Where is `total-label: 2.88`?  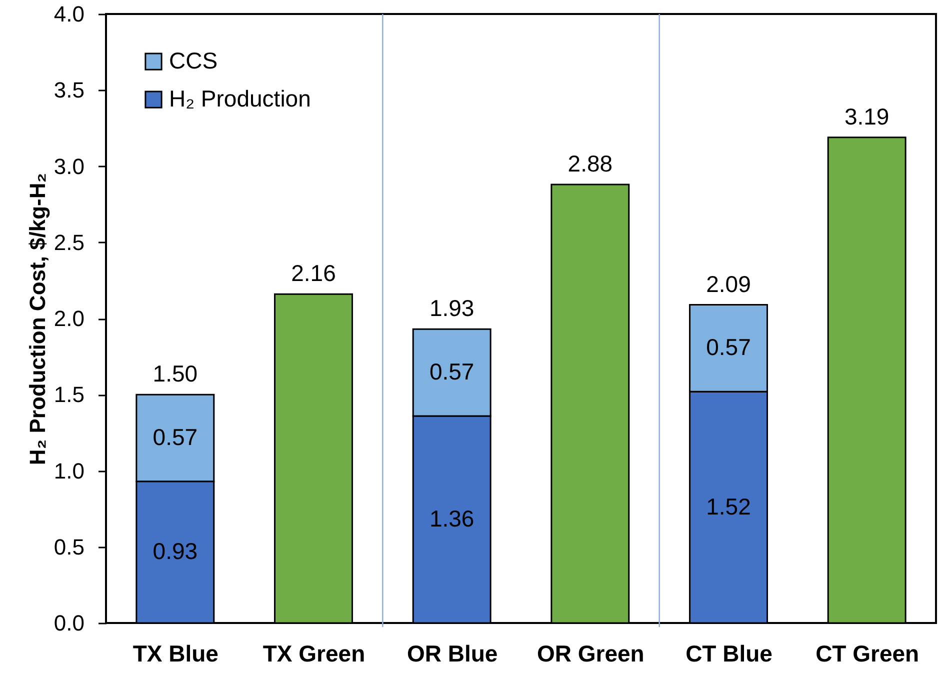 total-label: 2.88 is located at coordinates (590, 163).